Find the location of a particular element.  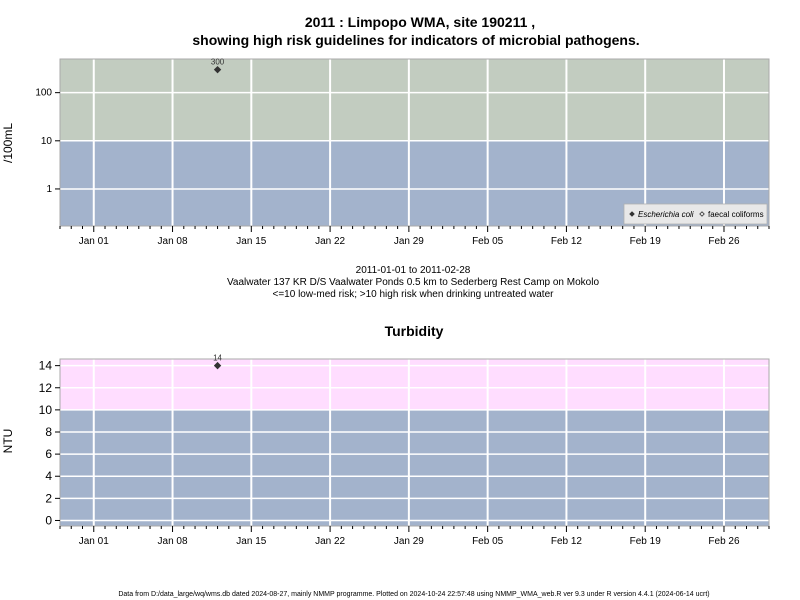

legend-box is located at coordinates (695, 214).